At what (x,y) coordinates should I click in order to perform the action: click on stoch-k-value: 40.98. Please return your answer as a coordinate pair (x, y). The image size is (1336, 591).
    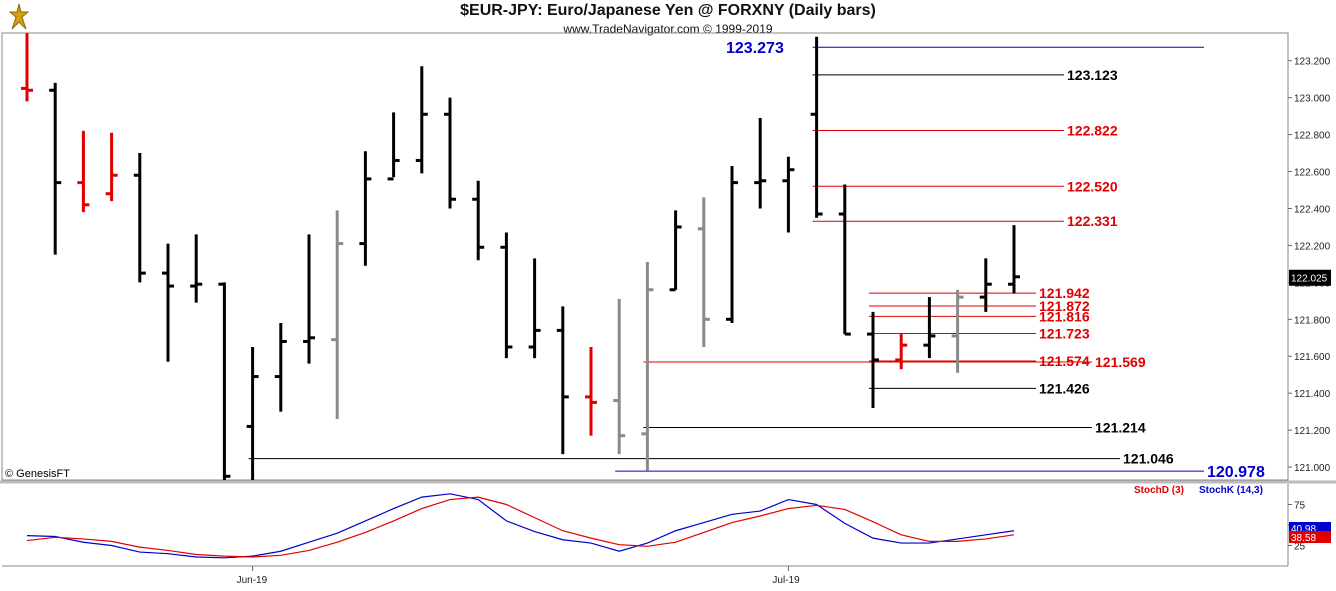
    Looking at the image, I should click on (1303, 529).